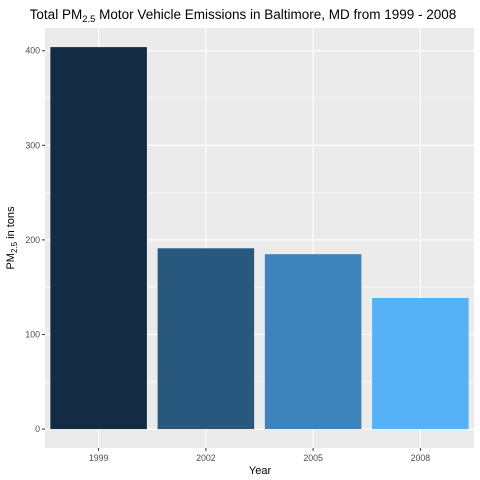  I want to click on y-axis-ticks: 0 100 200 300 400, so click(35, 240).